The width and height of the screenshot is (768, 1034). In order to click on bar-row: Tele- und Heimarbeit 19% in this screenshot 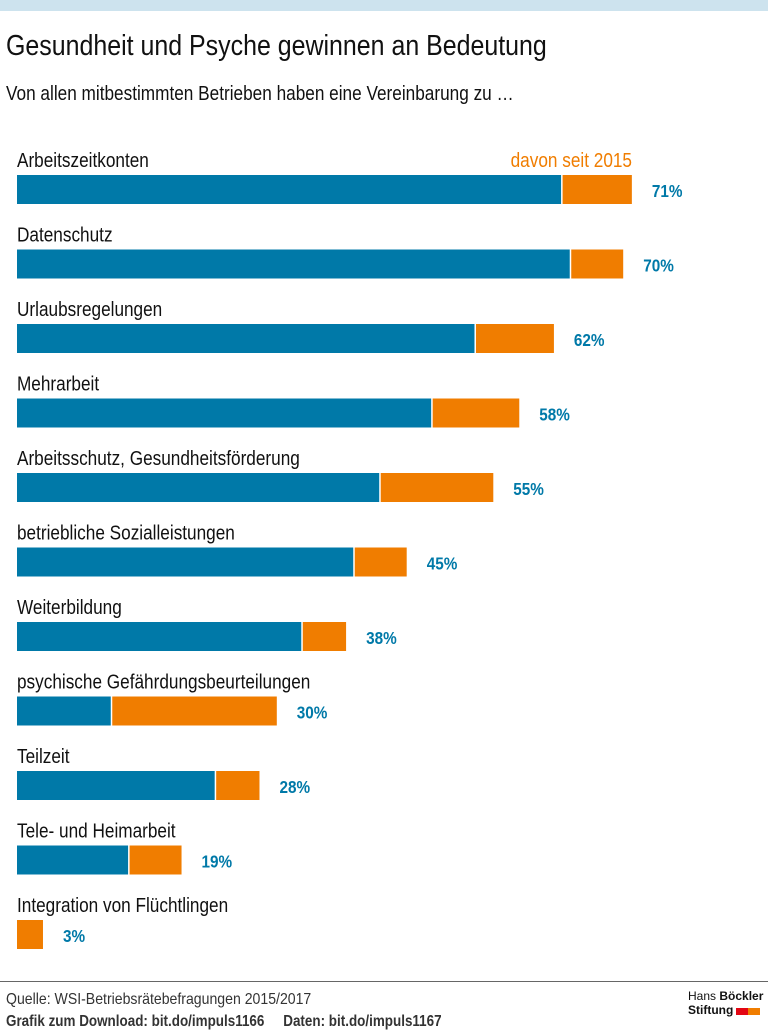, I will do `click(125, 847)`.